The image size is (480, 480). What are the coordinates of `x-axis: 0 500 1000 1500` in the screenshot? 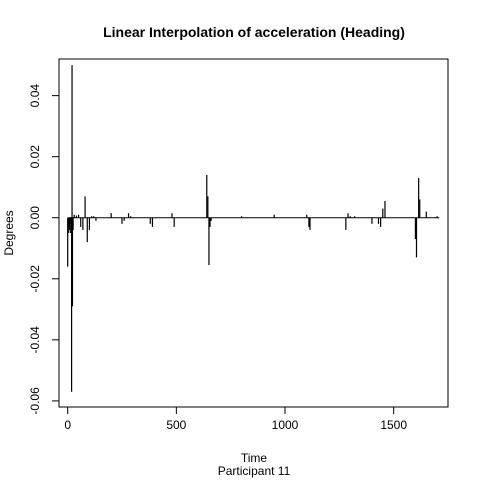 It's located at (235, 419).